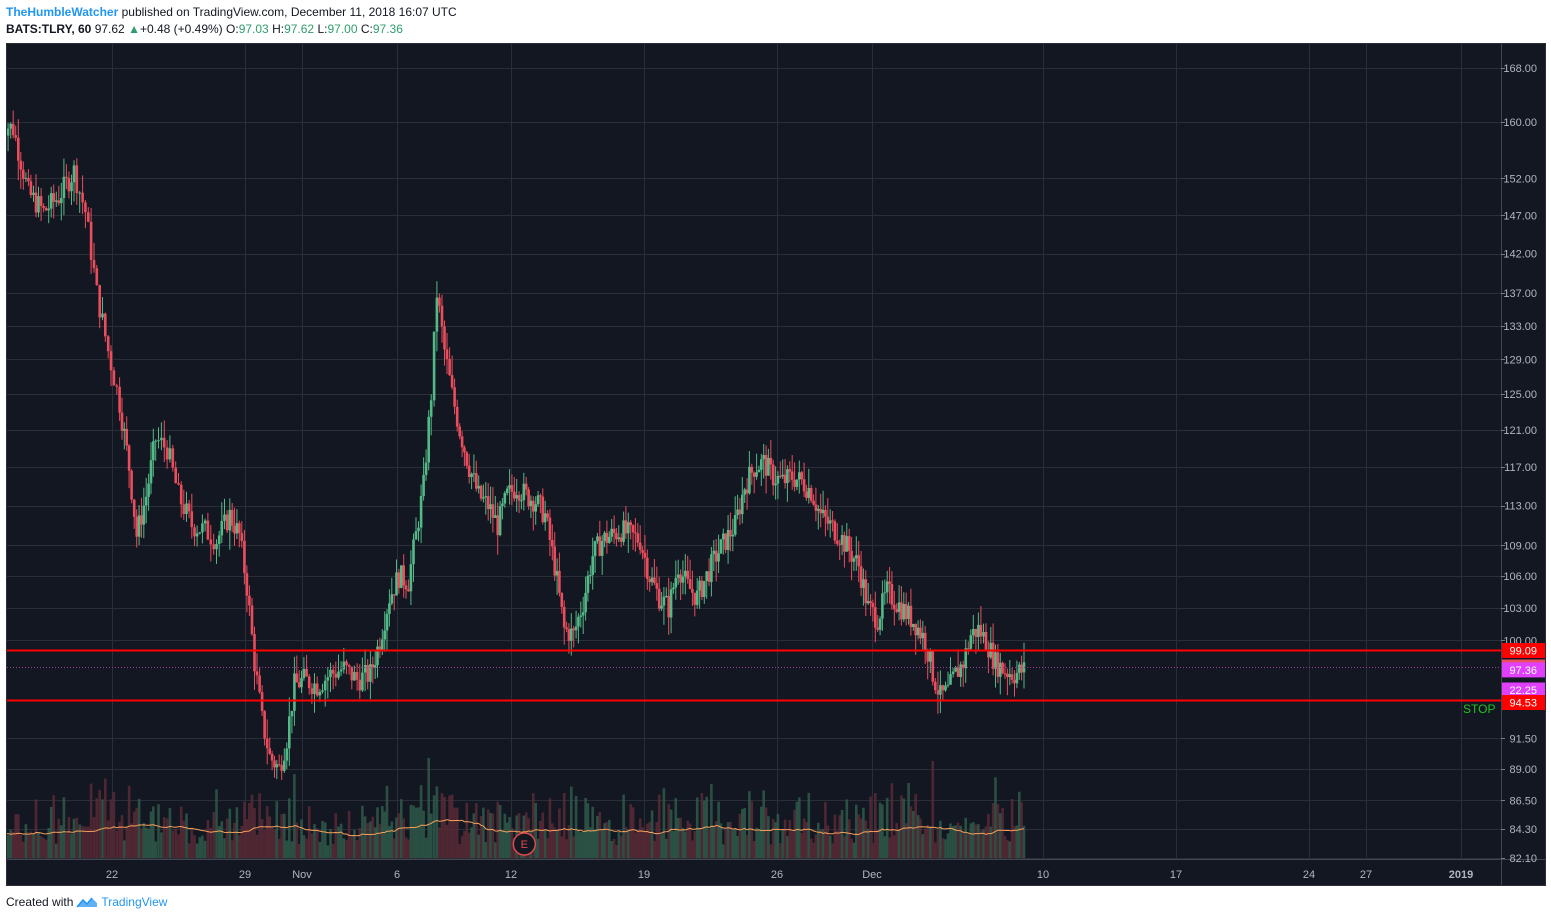 The height and width of the screenshot is (922, 1551). What do you see at coordinates (134, 902) in the screenshot?
I see `tradingview-brand: TradingView` at bounding box center [134, 902].